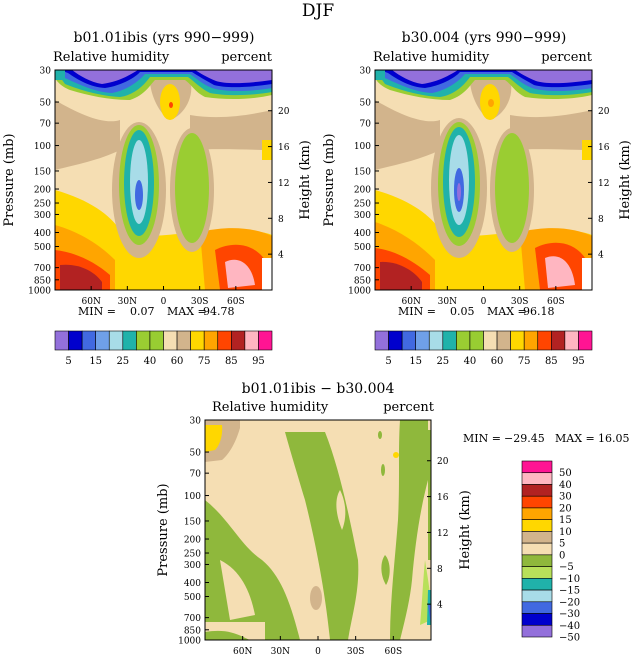  Describe the element at coordinates (569, 579) in the screenshot. I see `panel-c-colorbar-label: −10` at that location.